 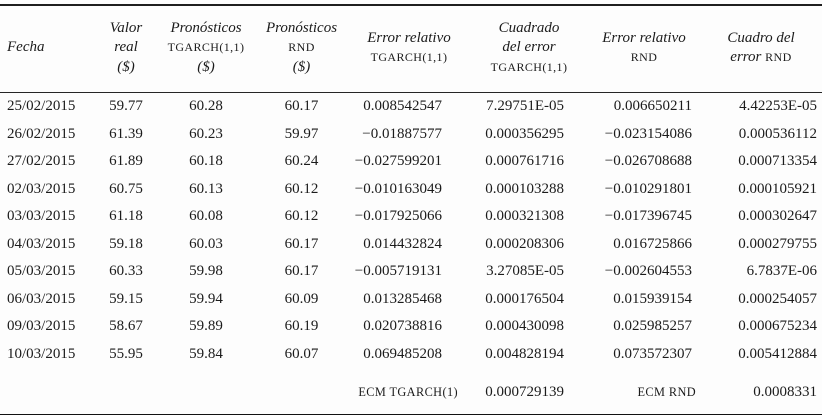 What do you see at coordinates (206, 106) in the screenshot?
I see `cell-pronosticos-tgarch: 60.28` at bounding box center [206, 106].